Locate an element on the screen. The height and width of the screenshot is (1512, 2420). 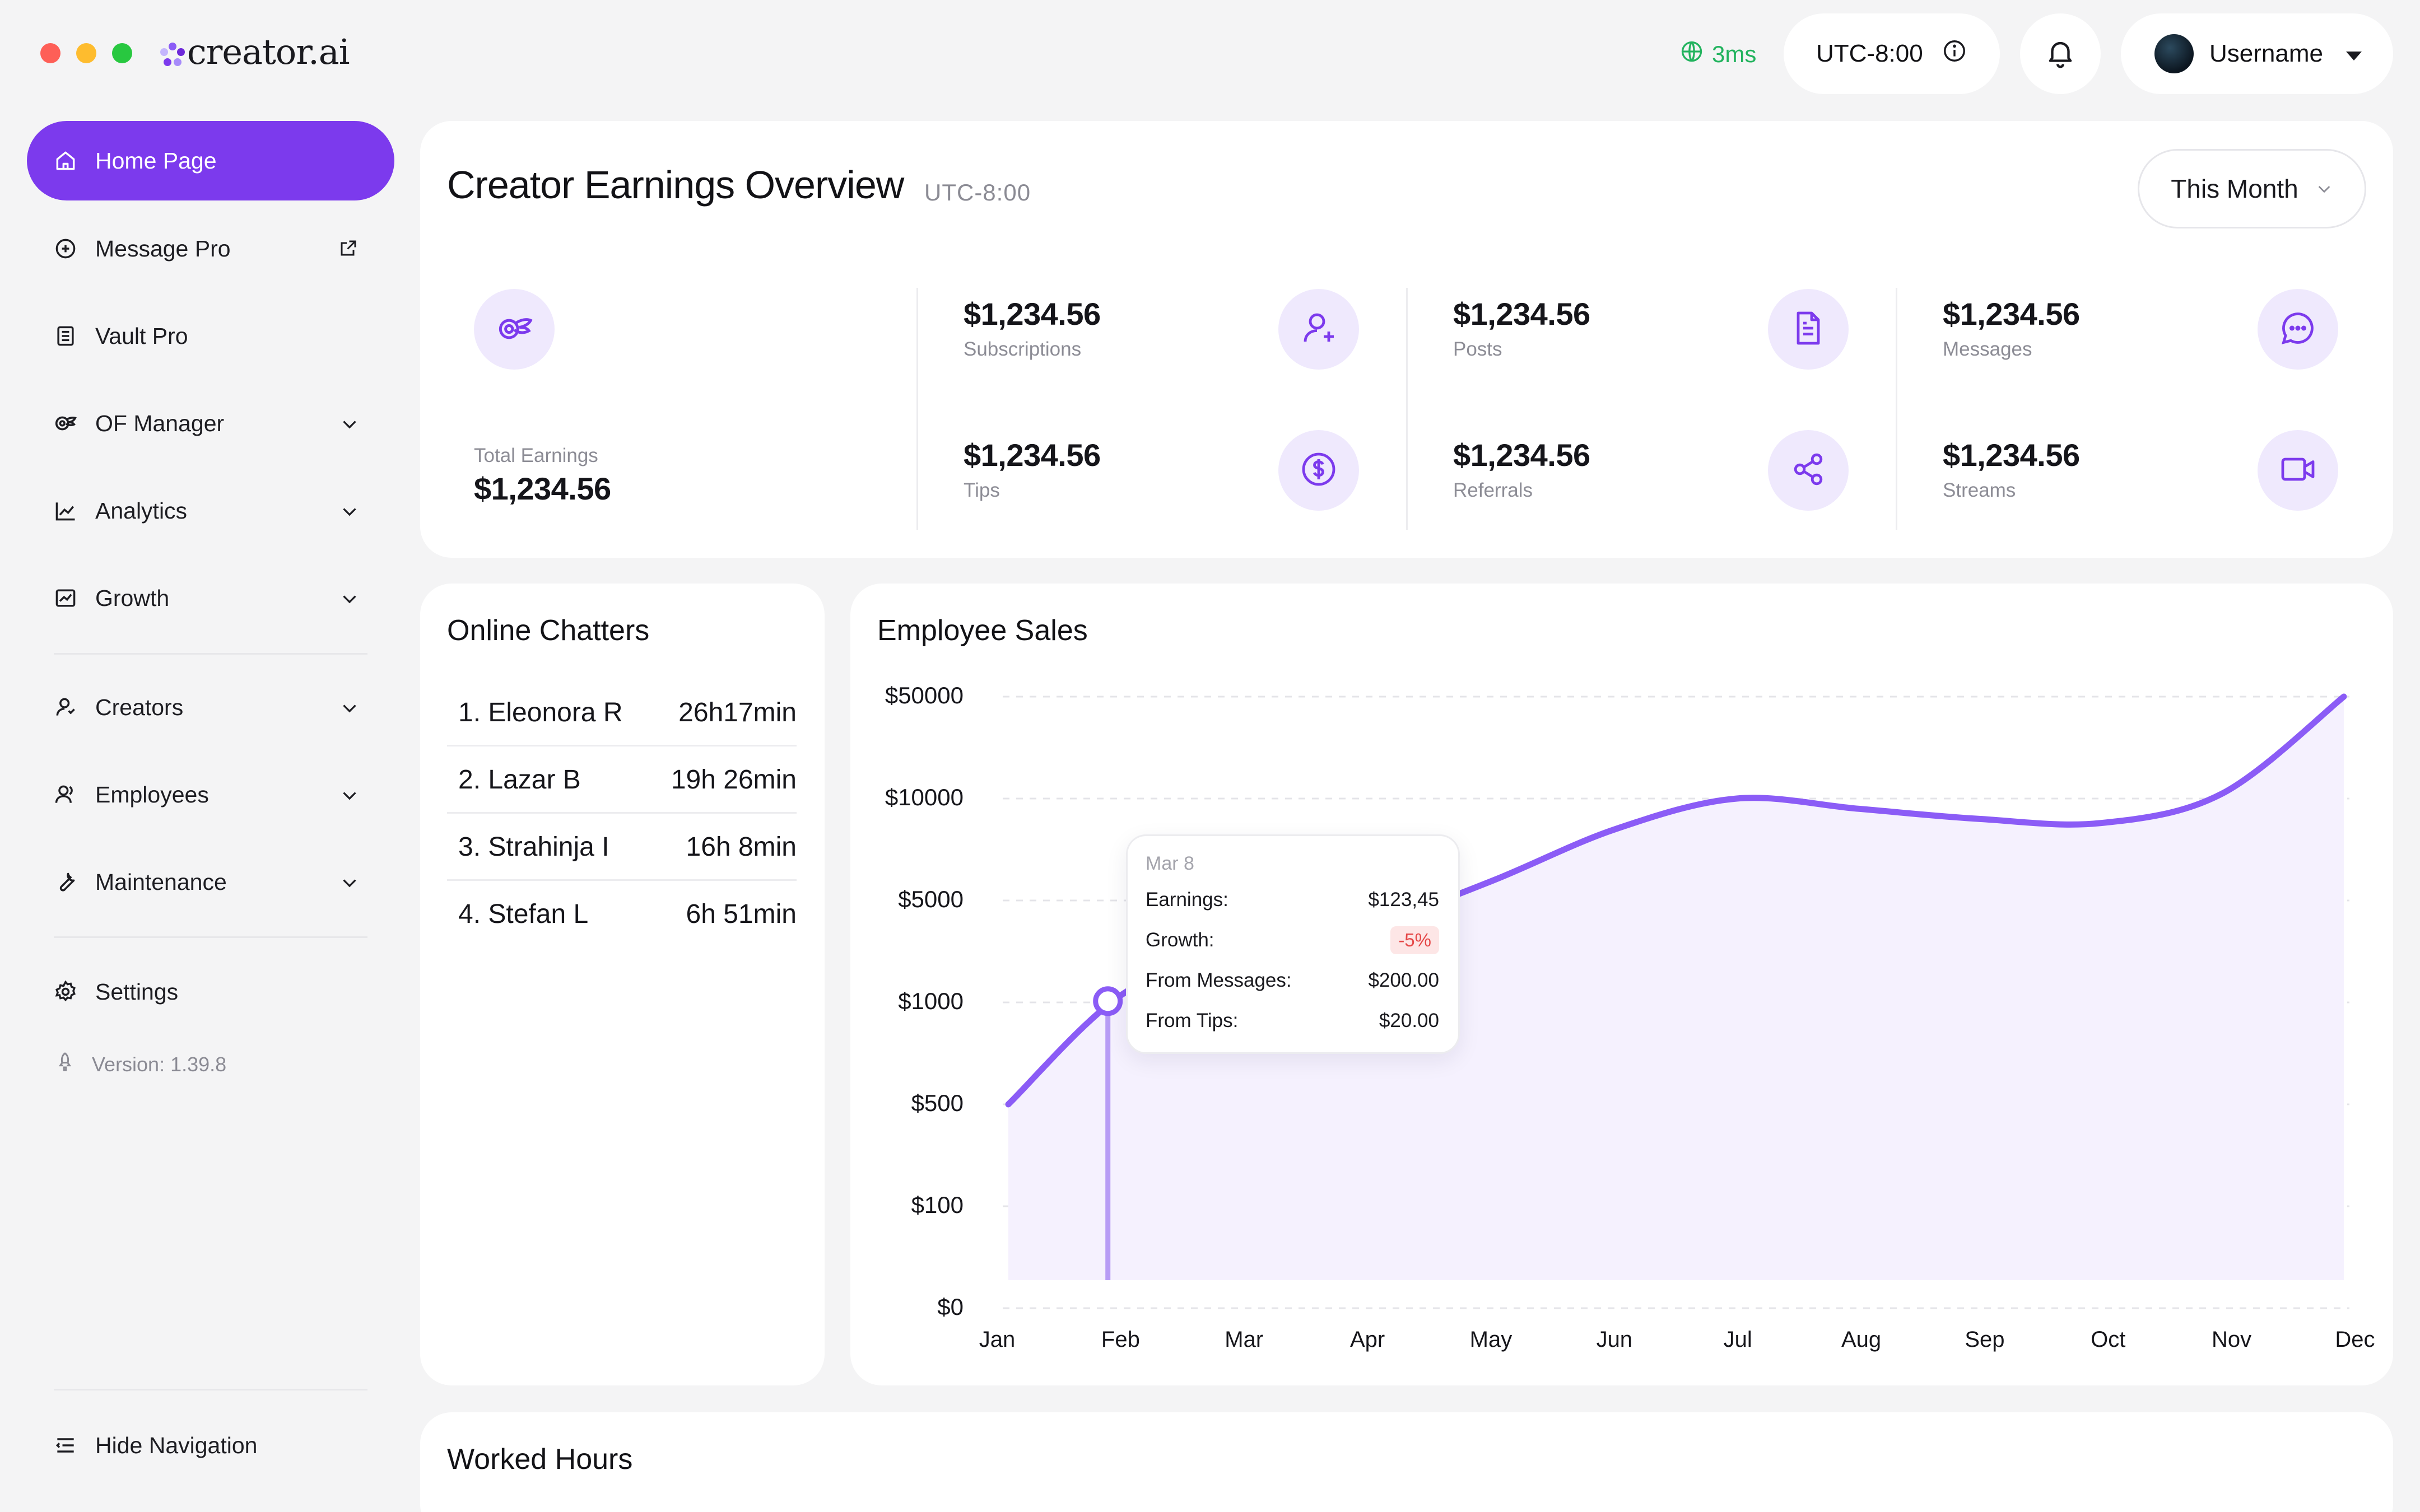
sidebar-item-label: Growth is located at coordinates (133, 598).